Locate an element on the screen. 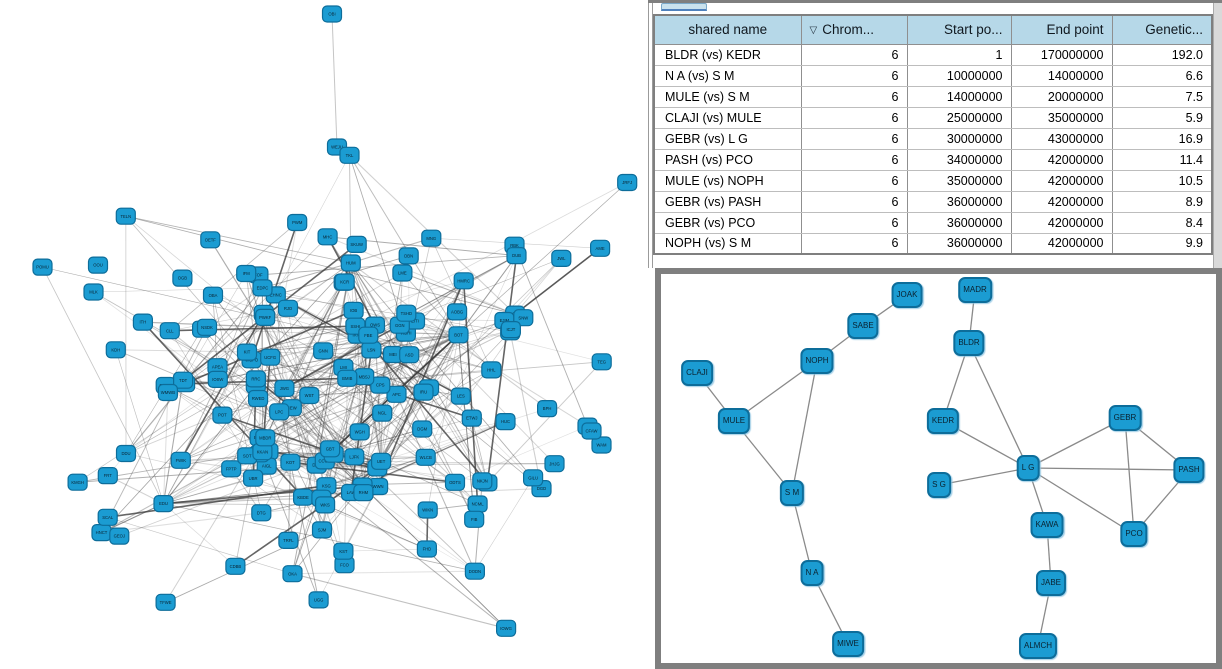  table-cell: NOPH (vs) S M is located at coordinates (727, 243).